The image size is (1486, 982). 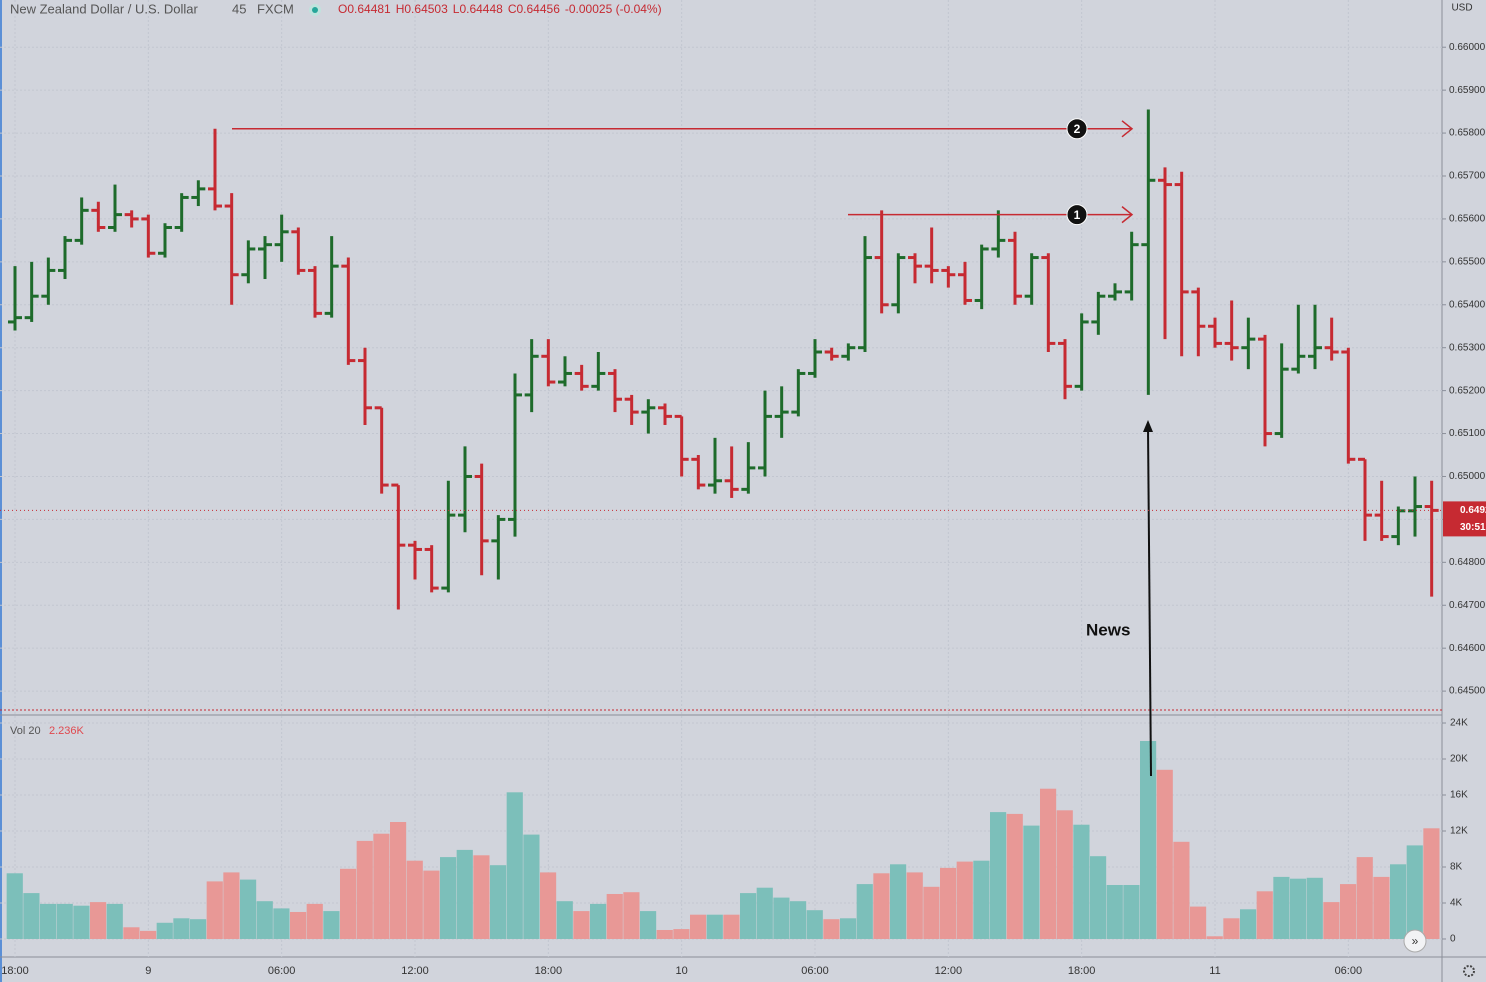 What do you see at coordinates (415, 971) in the screenshot?
I see `x-tick-label: 12:00` at bounding box center [415, 971].